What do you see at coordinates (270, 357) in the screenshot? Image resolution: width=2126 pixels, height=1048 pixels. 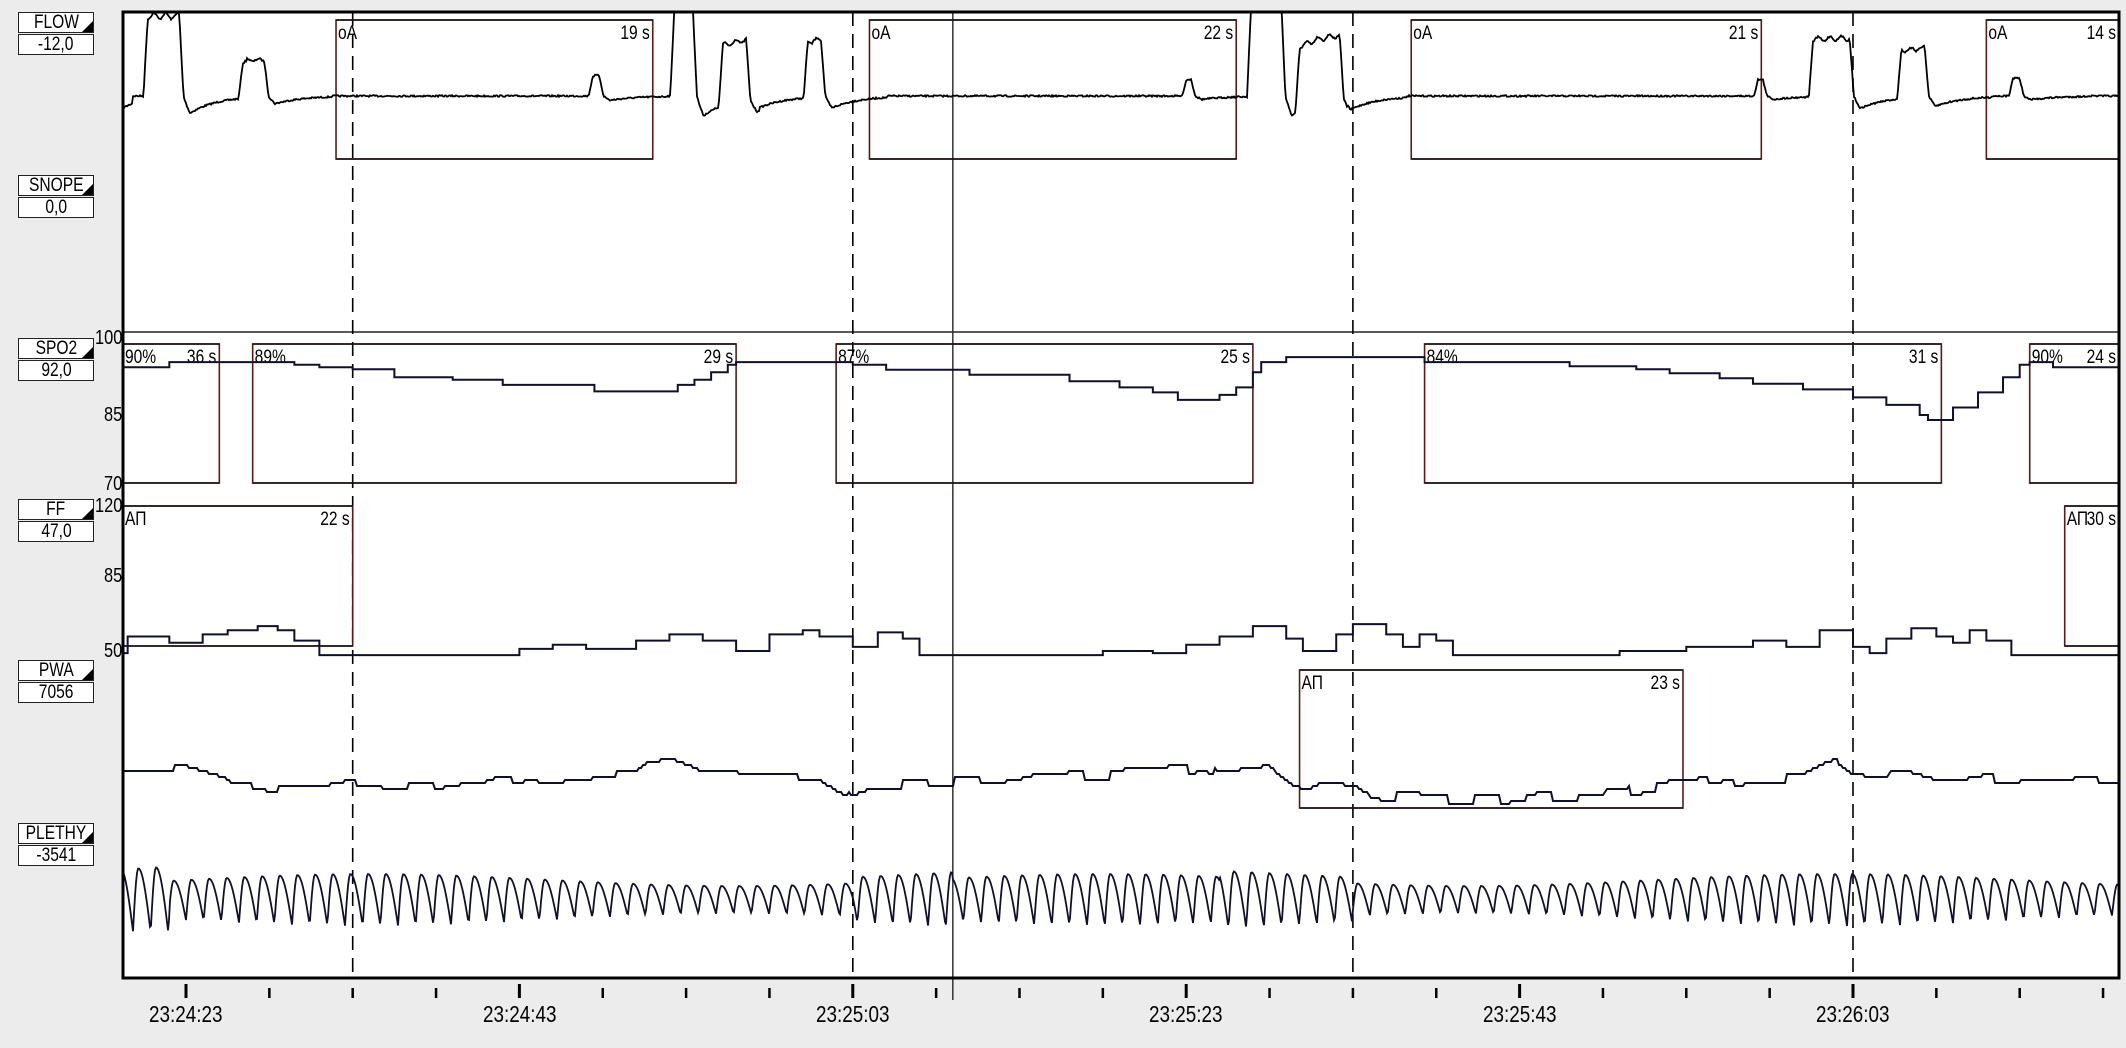 I see `event-label: 89%` at bounding box center [270, 357].